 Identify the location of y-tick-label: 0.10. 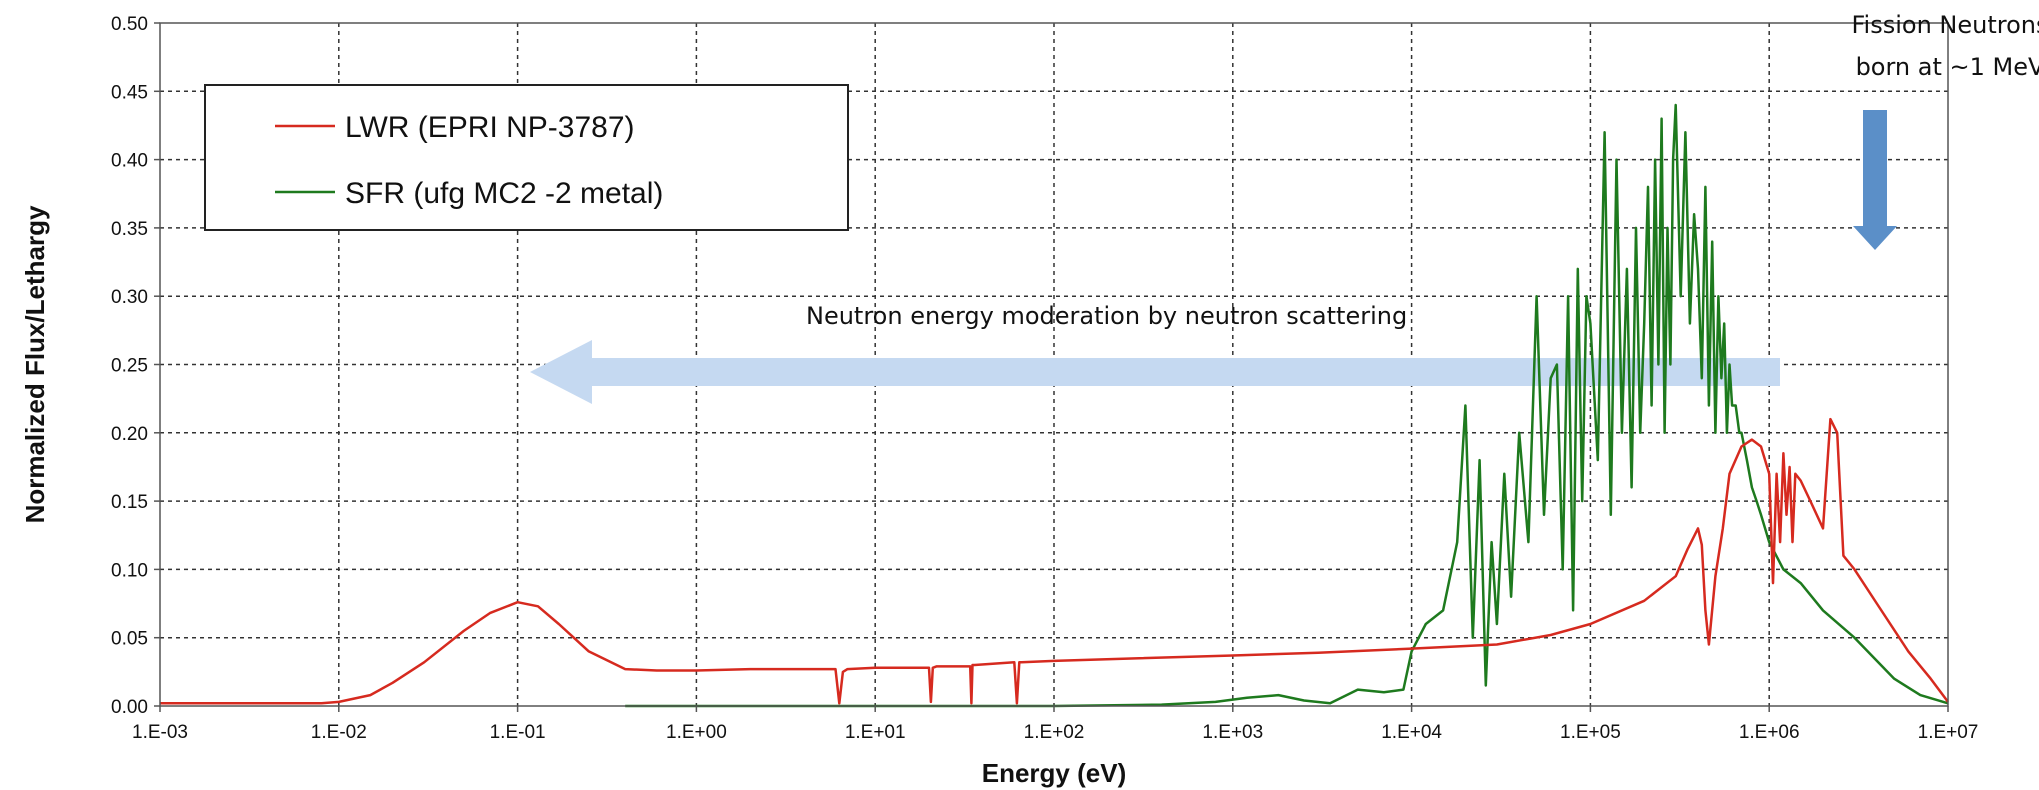
(129, 570).